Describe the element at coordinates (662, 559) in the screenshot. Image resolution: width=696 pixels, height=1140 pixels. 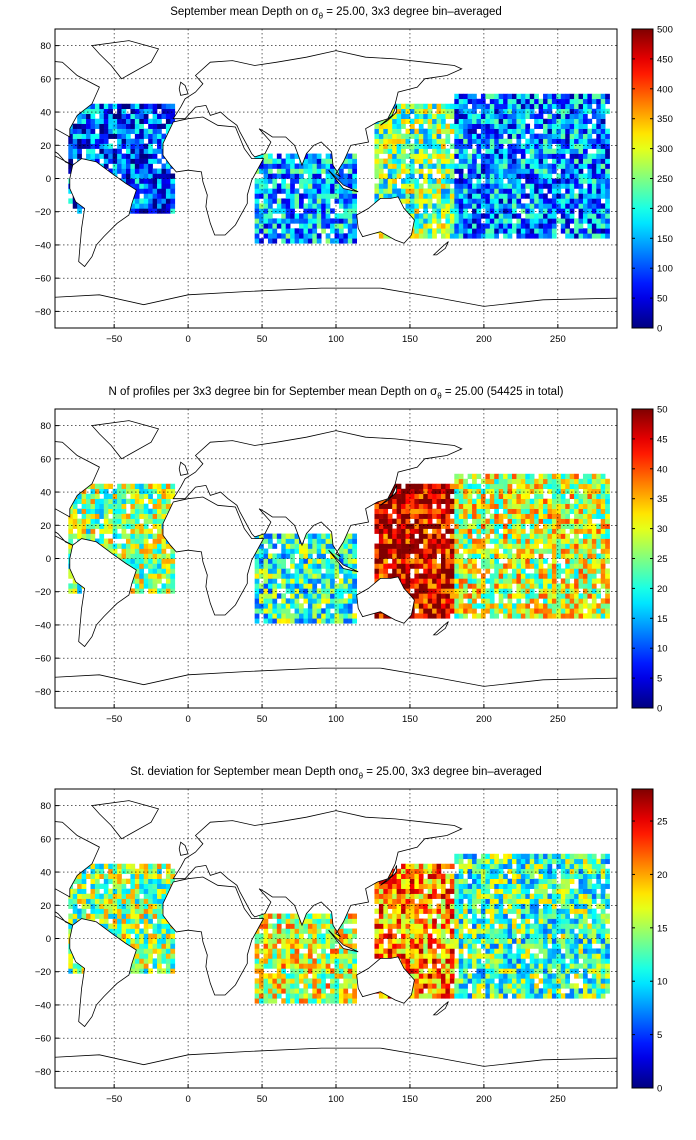
I see `colorbar-tick-label: 25` at that location.